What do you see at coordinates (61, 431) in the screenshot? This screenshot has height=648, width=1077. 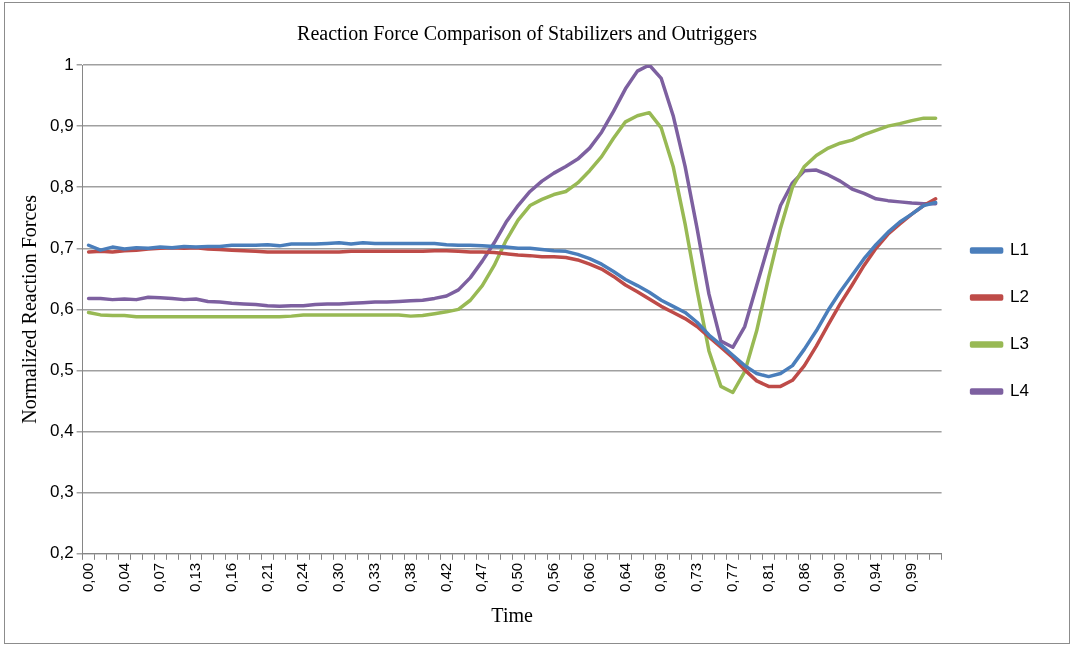 I see `y-tick-label: 0,4` at bounding box center [61, 431].